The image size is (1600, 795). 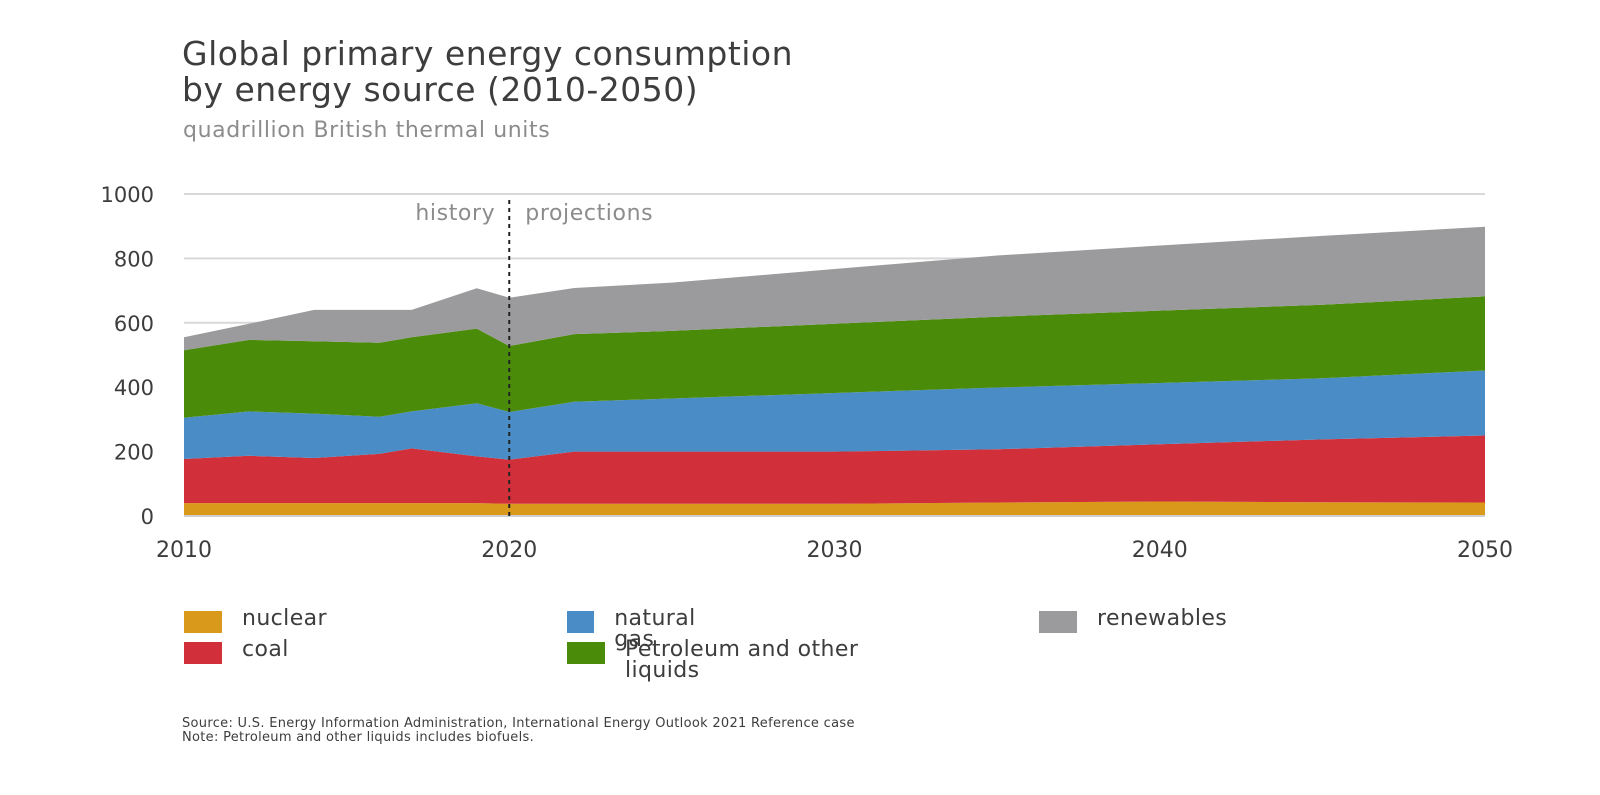 What do you see at coordinates (184, 550) in the screenshot?
I see `x-tick-label: 2010` at bounding box center [184, 550].